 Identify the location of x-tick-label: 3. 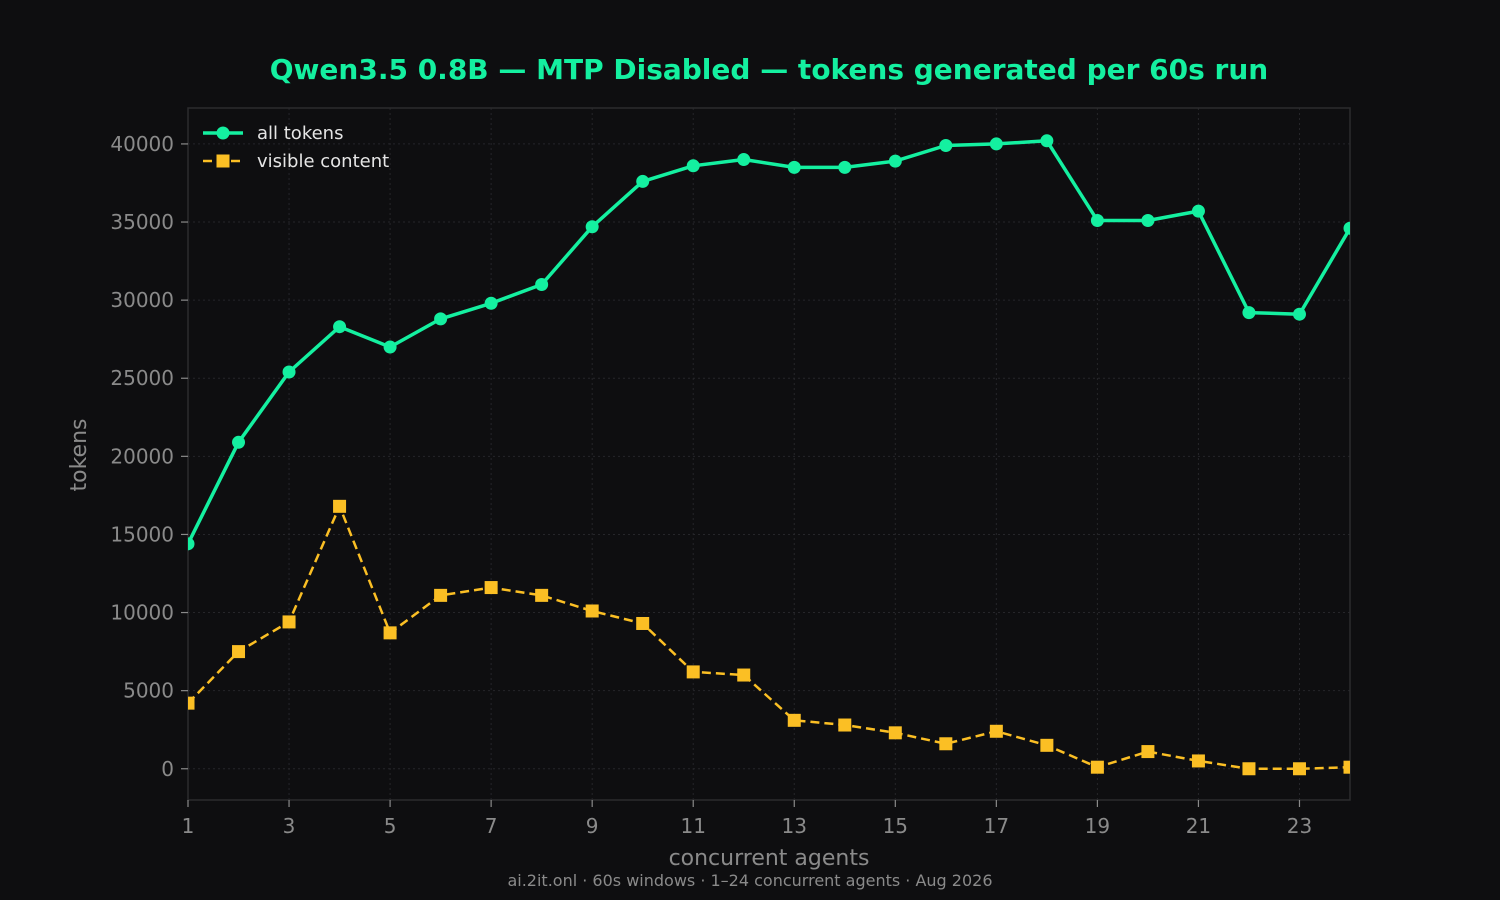
(289, 826).